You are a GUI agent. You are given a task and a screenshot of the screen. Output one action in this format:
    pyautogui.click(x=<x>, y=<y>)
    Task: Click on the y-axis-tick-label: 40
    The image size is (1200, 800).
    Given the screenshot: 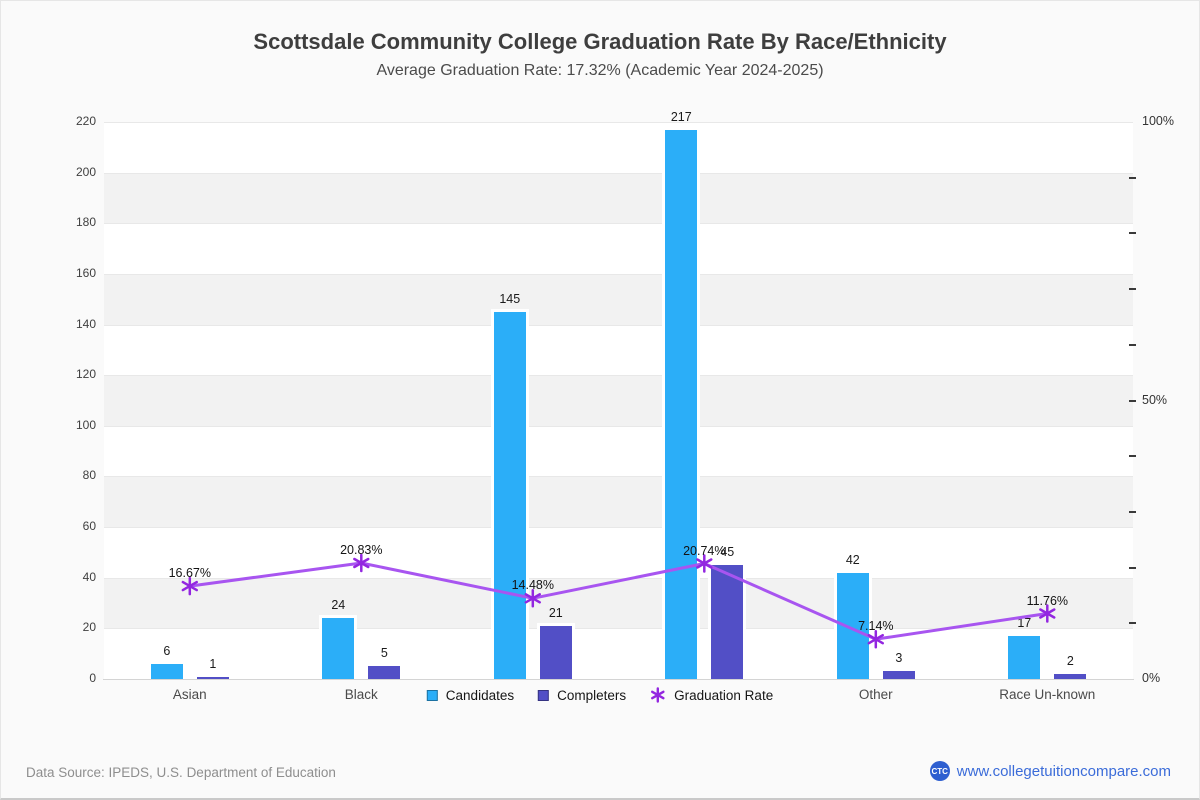 What is the action you would take?
    pyautogui.click(x=89, y=576)
    